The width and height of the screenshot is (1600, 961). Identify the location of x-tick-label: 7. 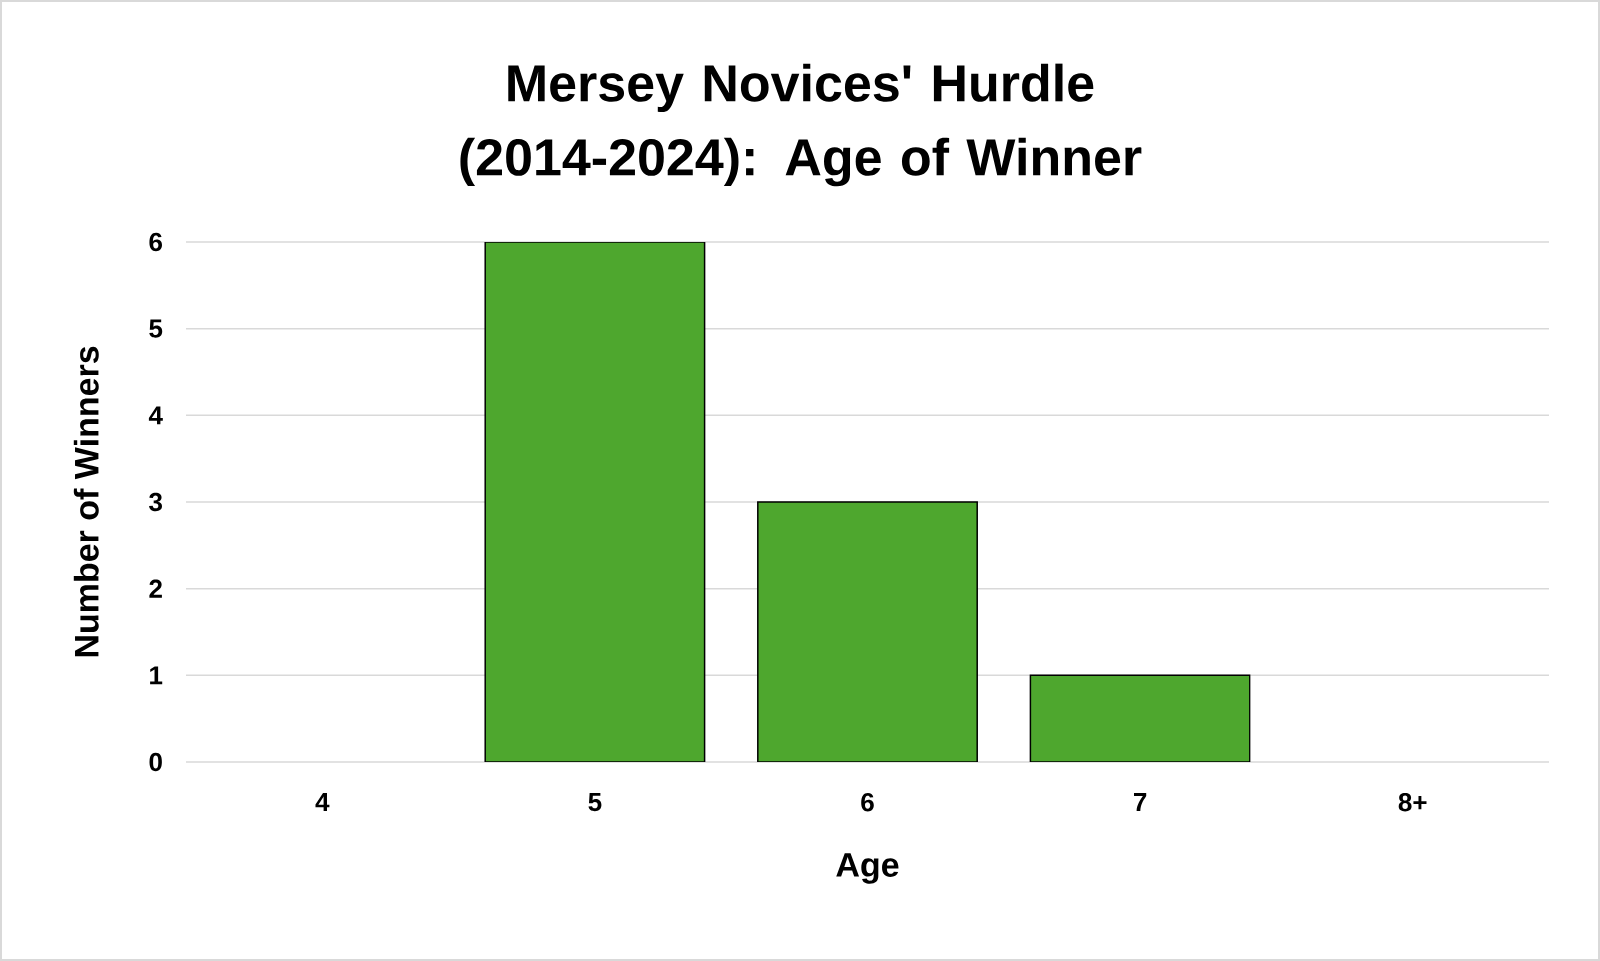
(1140, 802).